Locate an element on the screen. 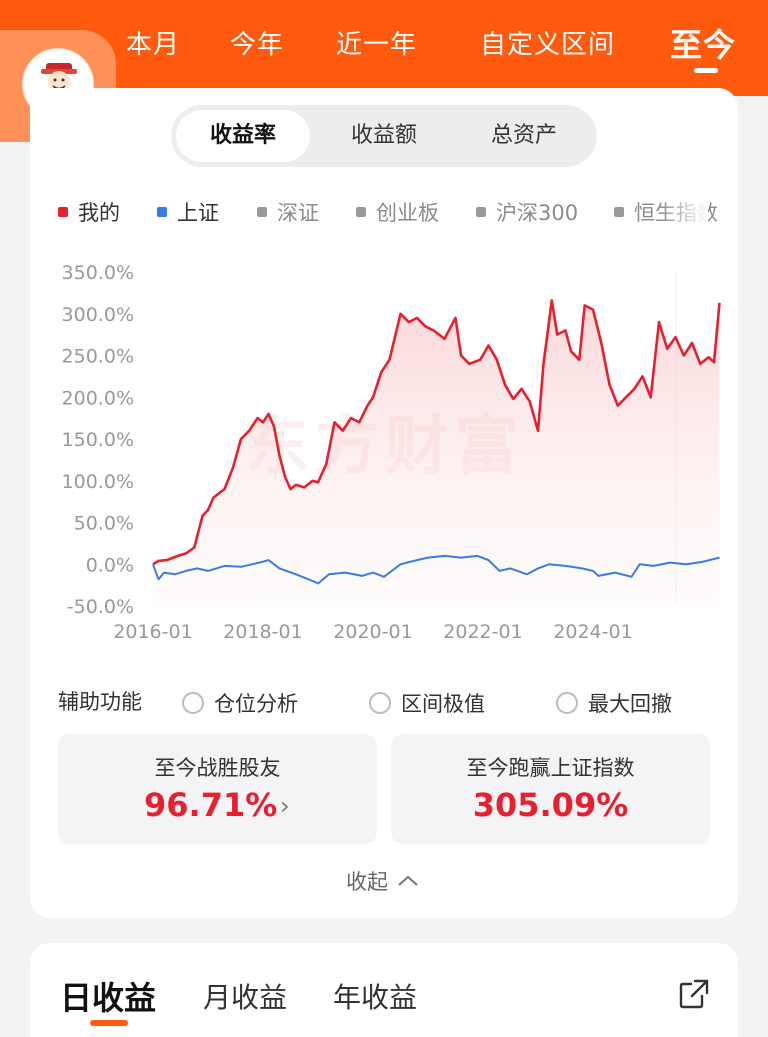 The image size is (768, 1037). active-tab-indicator is located at coordinates (706, 70).